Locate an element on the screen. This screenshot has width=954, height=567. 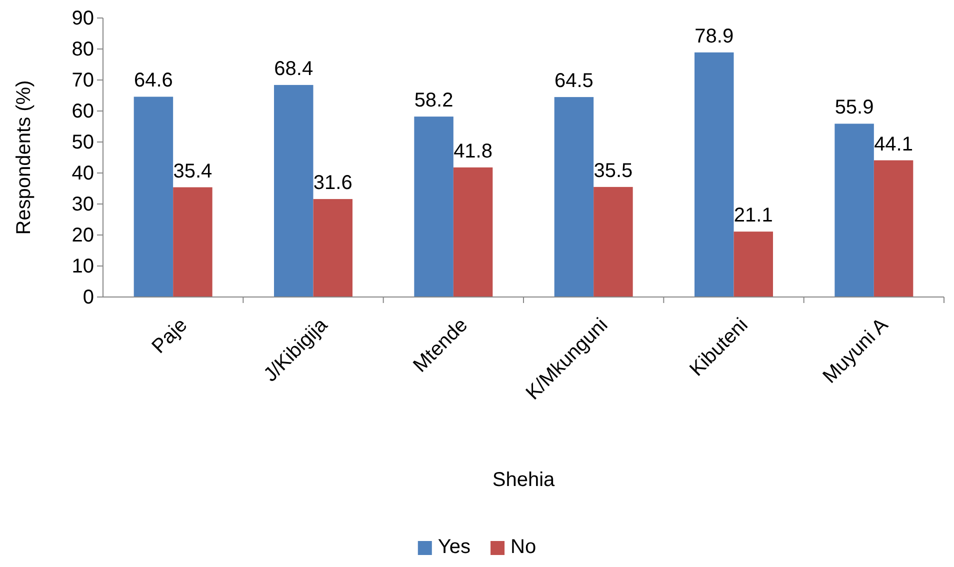
data-label: 41.8 is located at coordinates (473, 151).